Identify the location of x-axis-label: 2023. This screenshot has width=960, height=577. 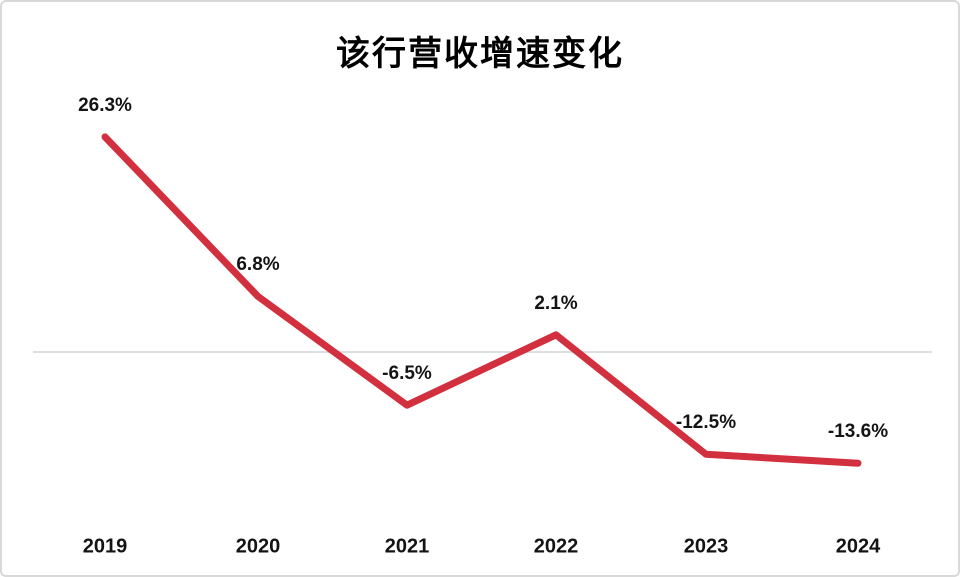
(706, 546).